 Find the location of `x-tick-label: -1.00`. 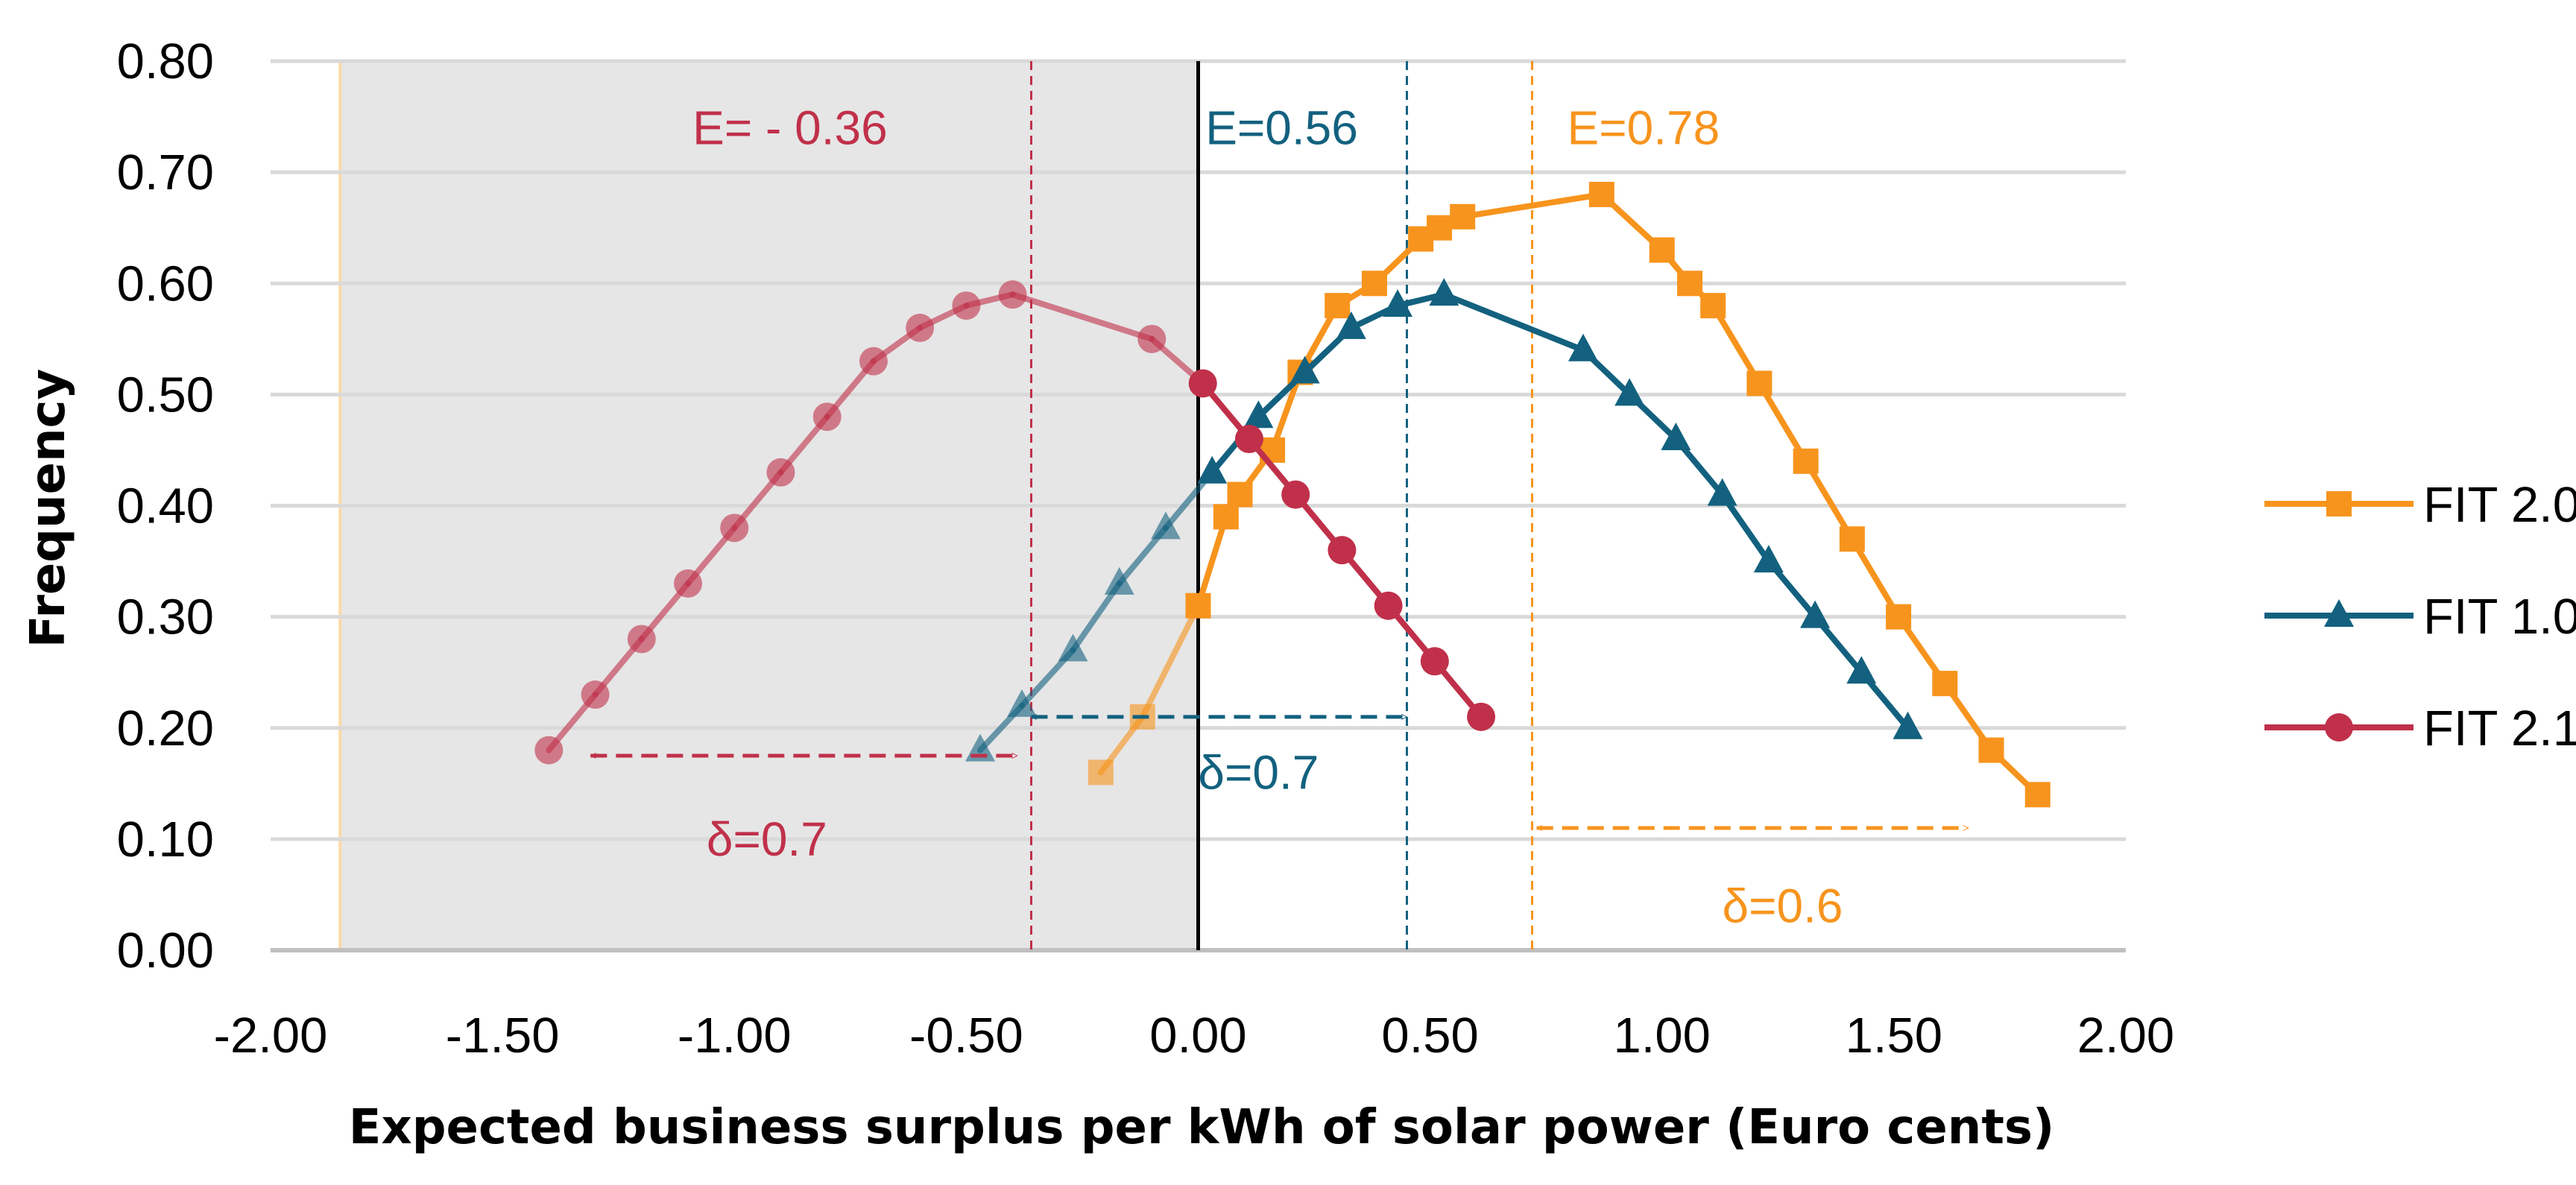

x-tick-label: -1.00 is located at coordinates (735, 1036).